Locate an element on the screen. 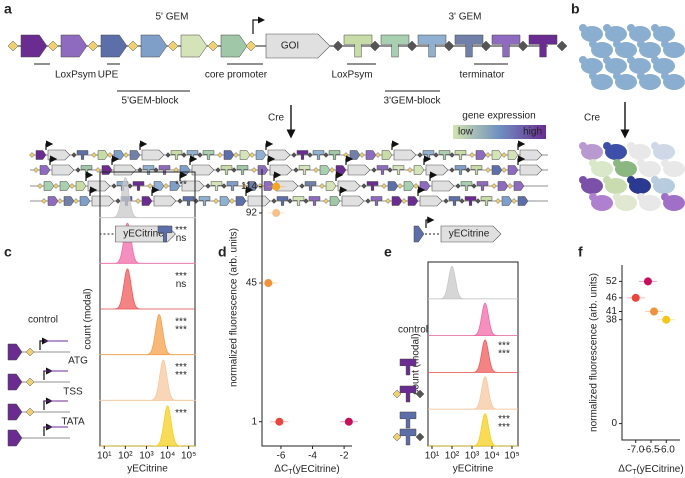 The image size is (685, 478). y-tick-label: 0 is located at coordinates (614, 423).